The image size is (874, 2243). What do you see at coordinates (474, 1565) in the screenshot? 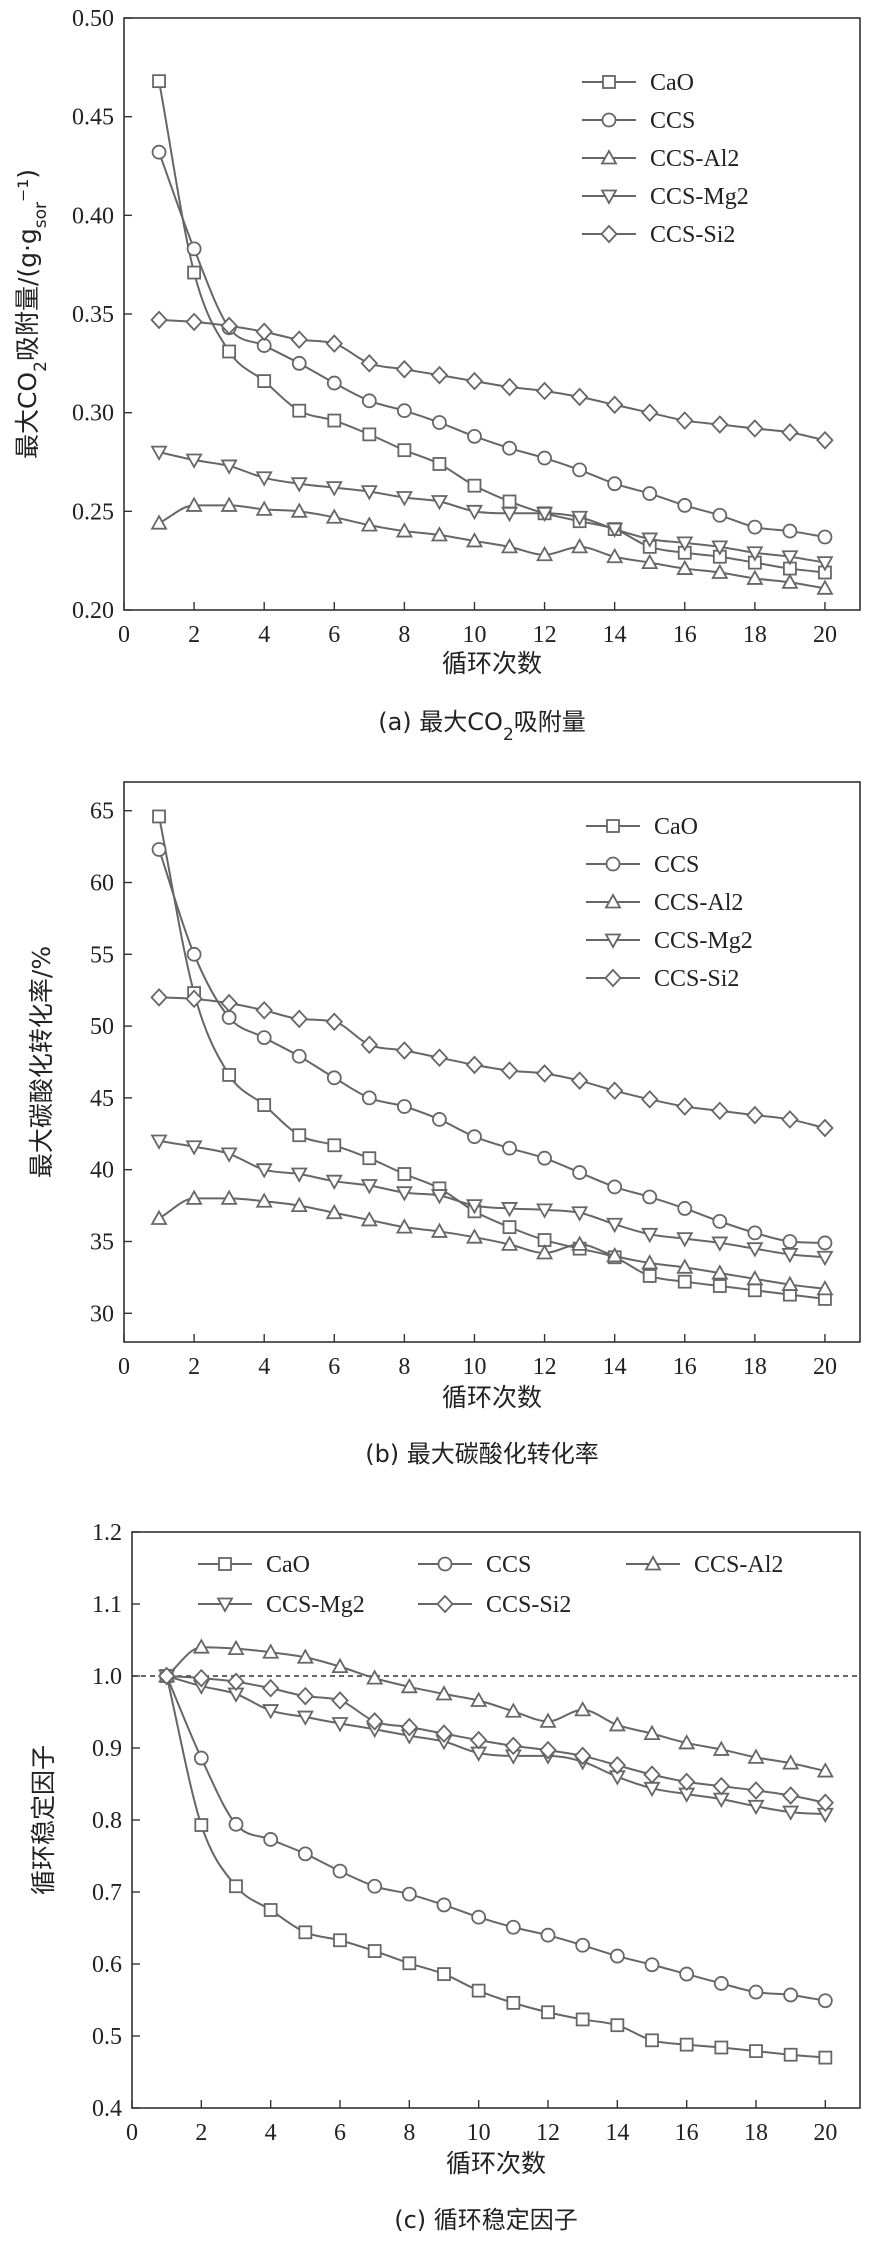
I see `legend-item: CCS` at bounding box center [474, 1565].